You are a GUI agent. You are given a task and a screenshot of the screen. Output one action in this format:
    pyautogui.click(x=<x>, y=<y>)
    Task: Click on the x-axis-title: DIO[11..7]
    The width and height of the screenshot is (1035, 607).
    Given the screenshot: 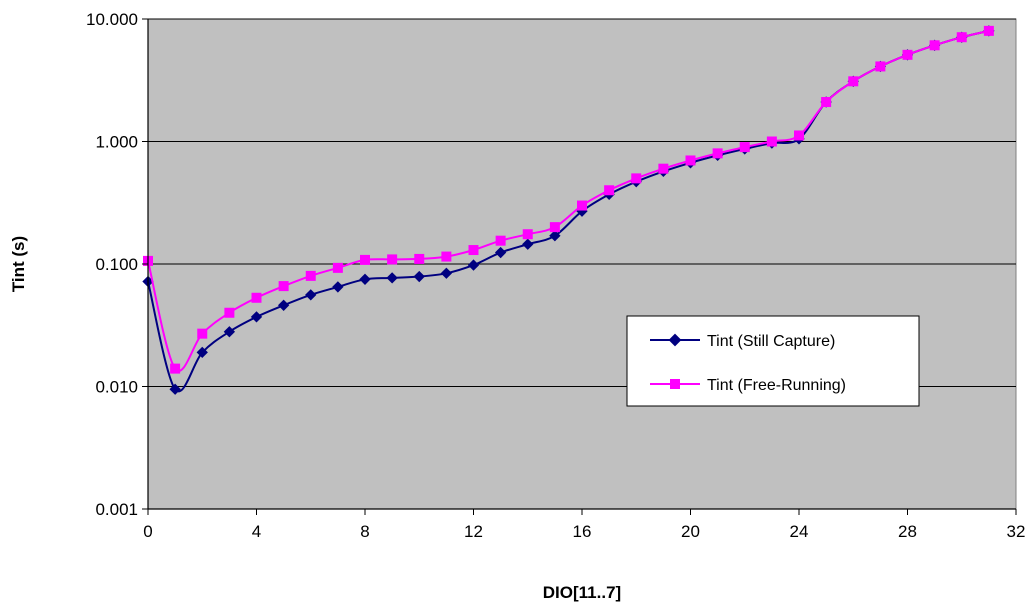 What is the action you would take?
    pyautogui.click(x=582, y=592)
    